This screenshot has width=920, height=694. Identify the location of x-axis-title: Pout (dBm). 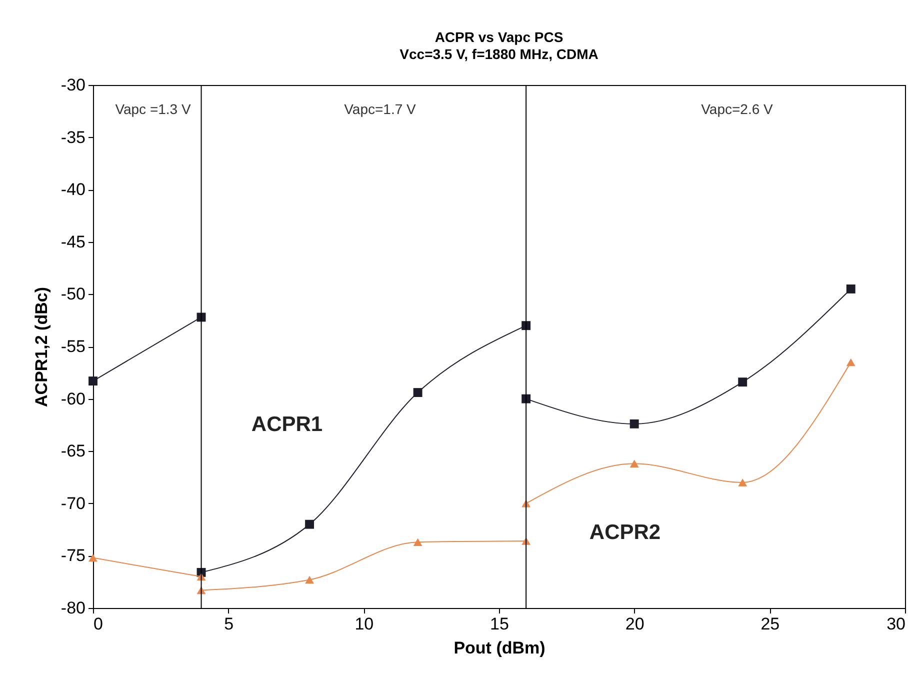
(500, 648).